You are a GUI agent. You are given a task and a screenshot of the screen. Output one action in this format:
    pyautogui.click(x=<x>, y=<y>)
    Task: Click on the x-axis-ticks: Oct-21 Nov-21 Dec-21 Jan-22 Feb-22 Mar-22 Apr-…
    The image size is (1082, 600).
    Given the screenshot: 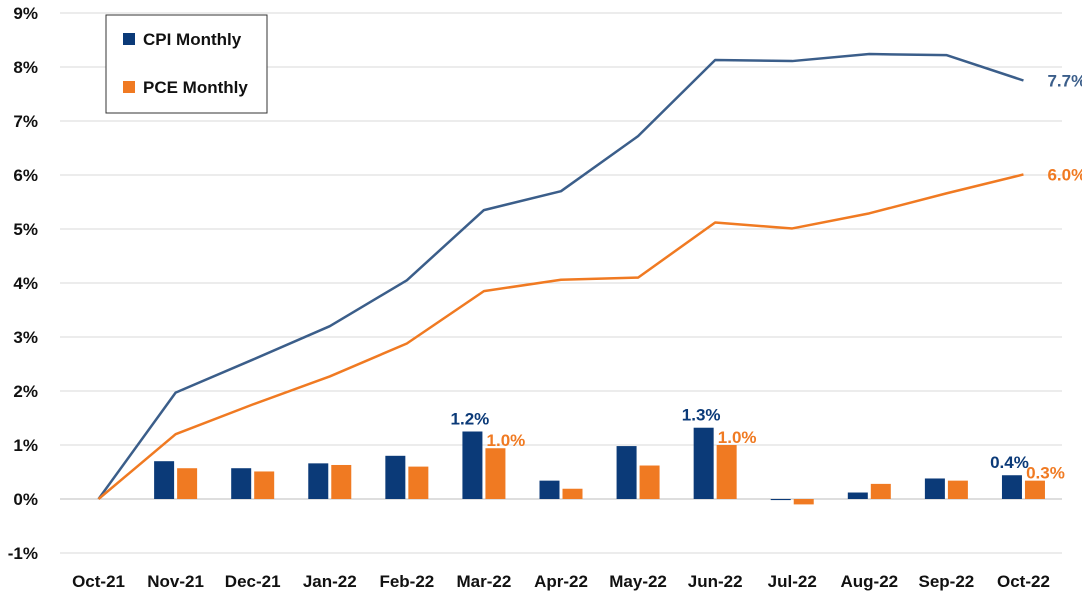 What is the action you would take?
    pyautogui.click(x=561, y=581)
    